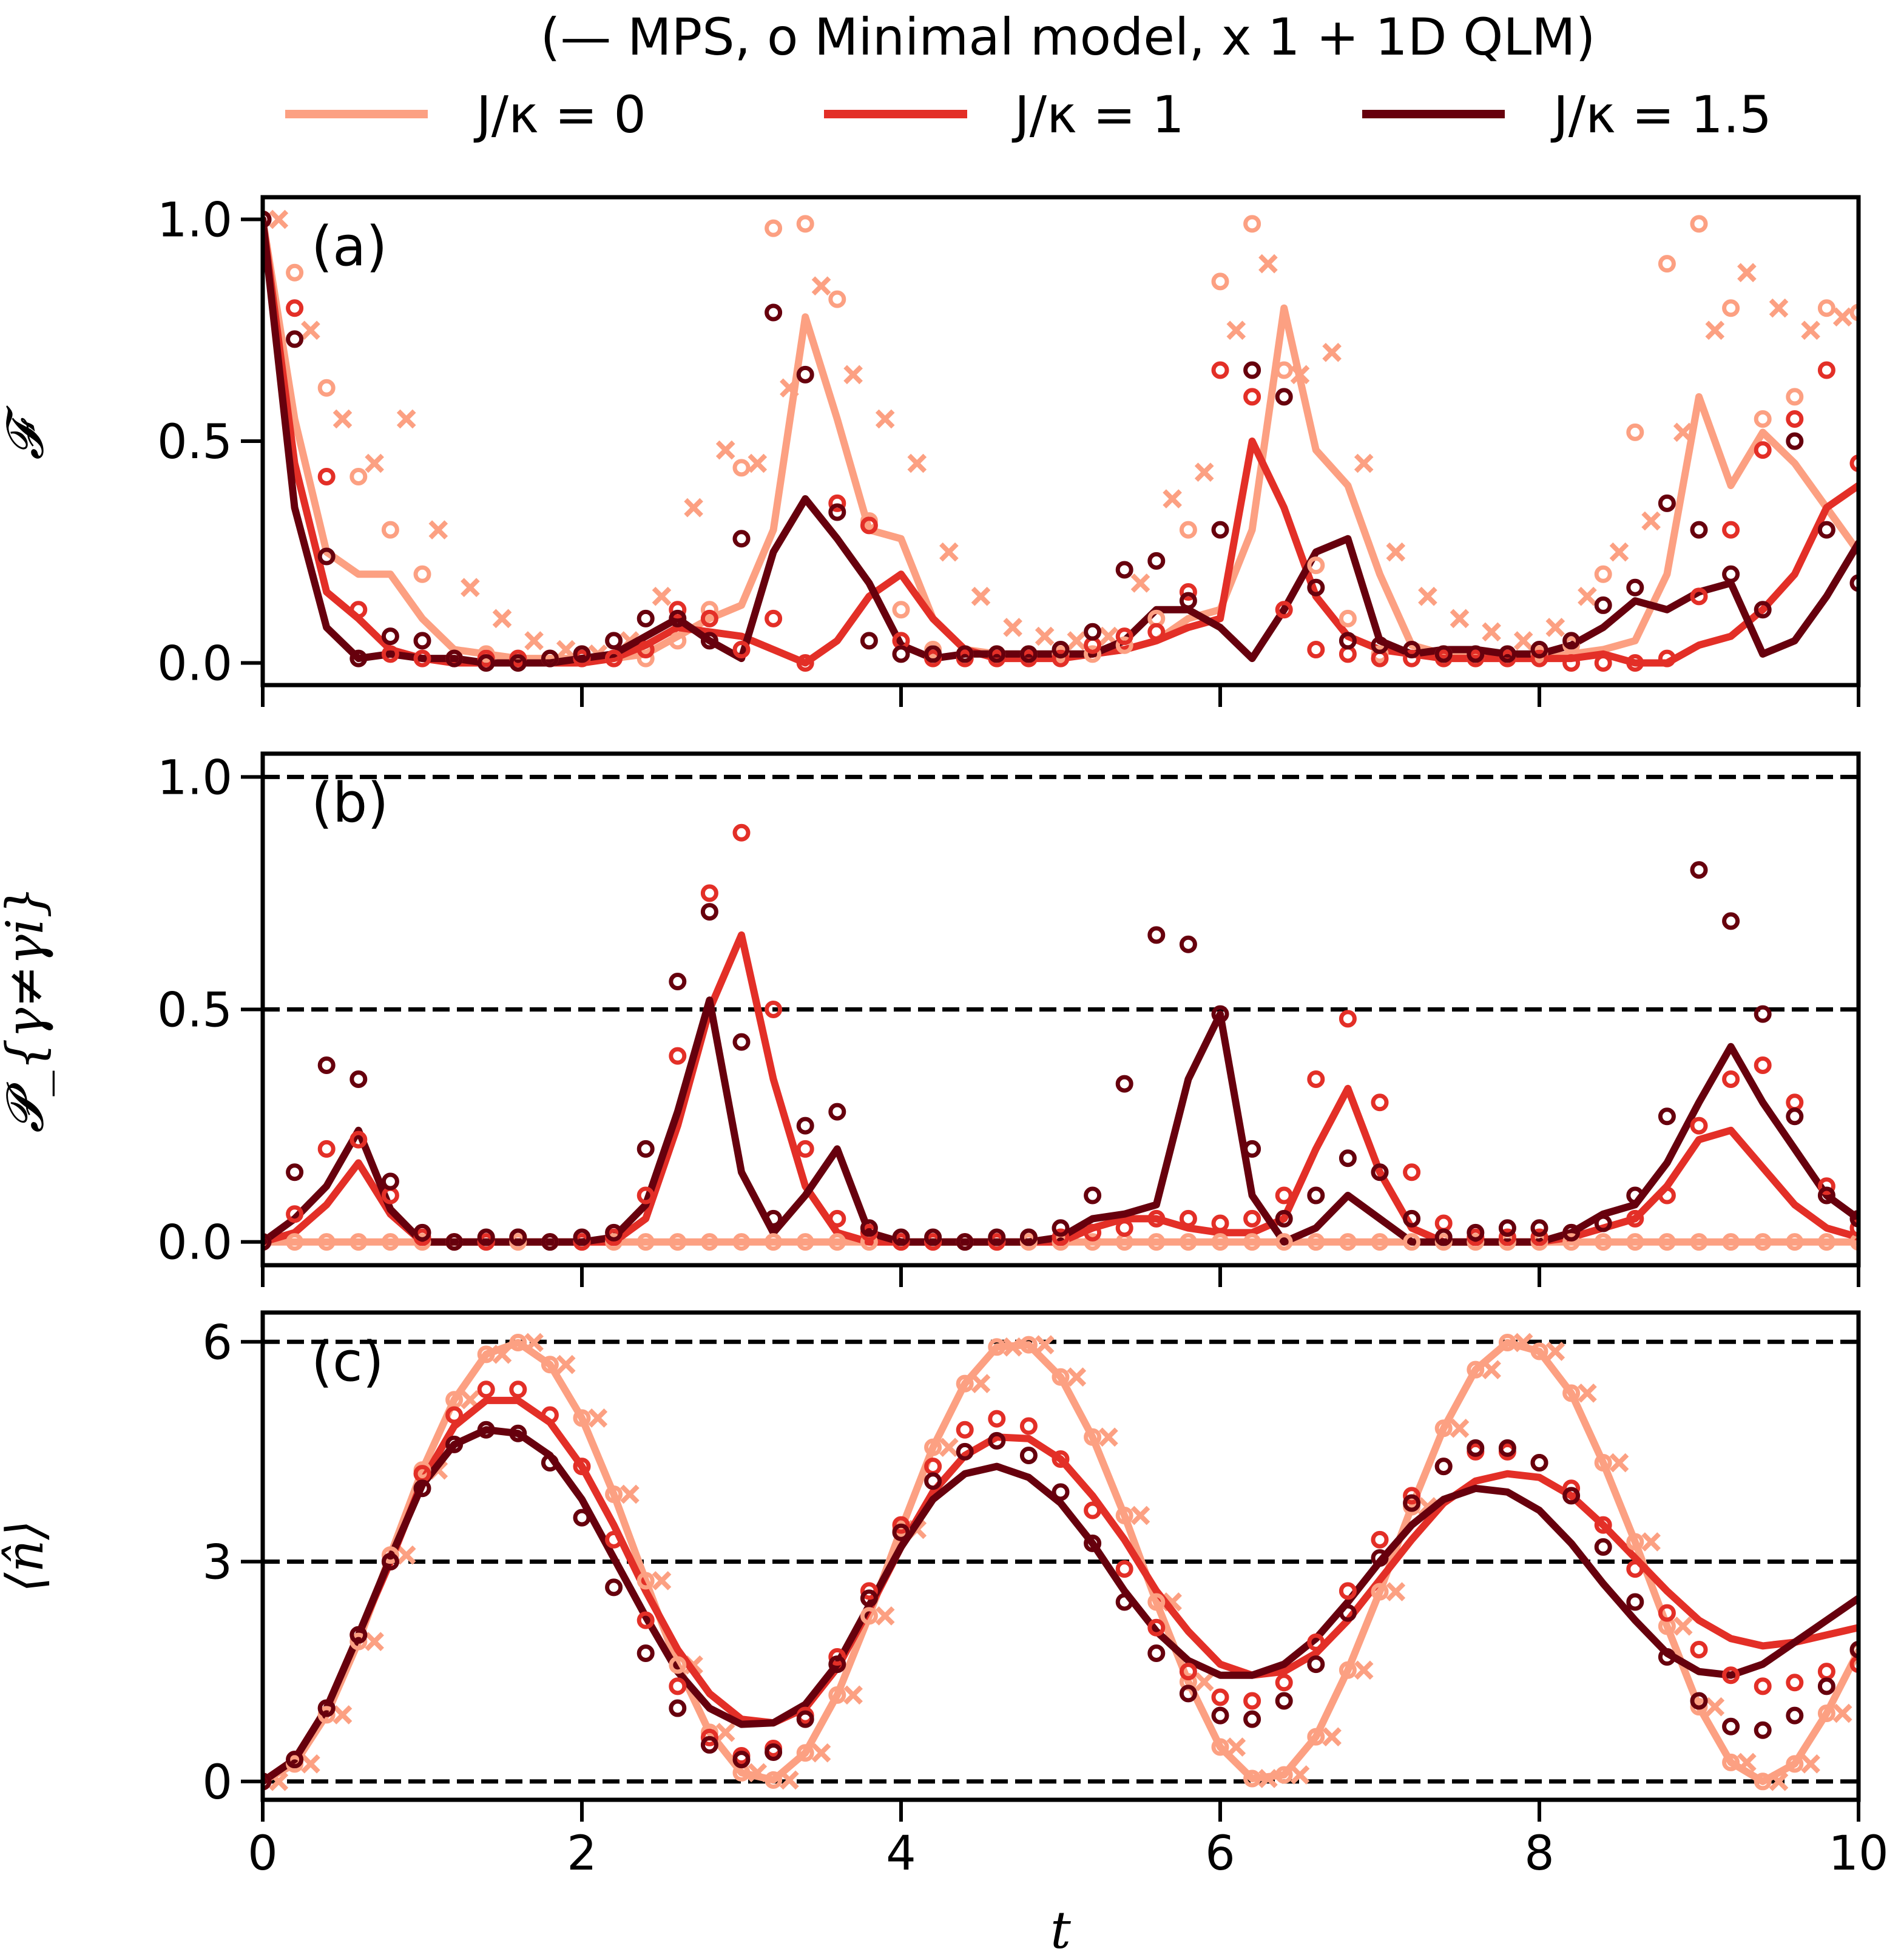 The height and width of the screenshot is (1960, 1901). I want to click on x-tick-label: 6, so click(1220, 1854).